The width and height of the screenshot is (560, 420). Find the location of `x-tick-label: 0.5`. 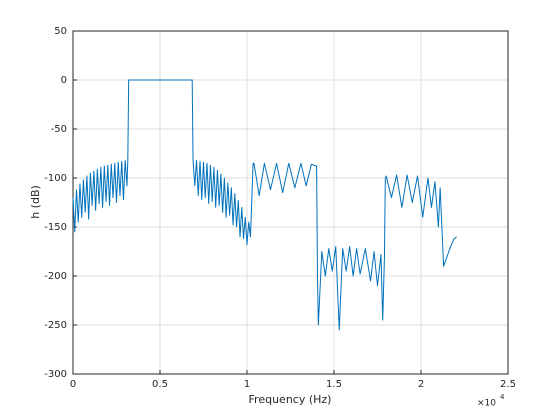

x-tick-label: 0.5 is located at coordinates (160, 384).